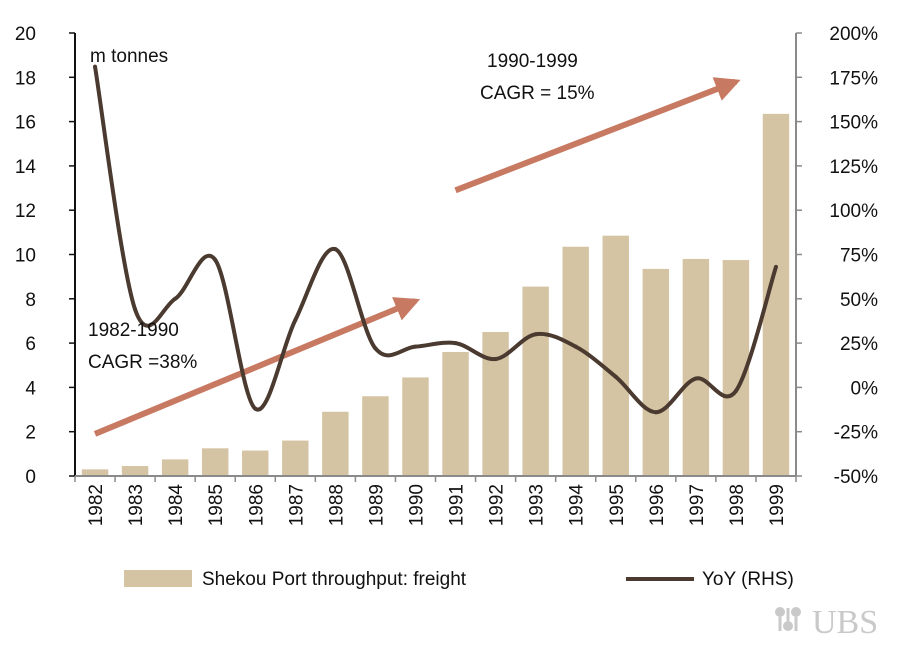 This screenshot has width=900, height=670. Describe the element at coordinates (25, 34) in the screenshot. I see `left-tick-label-20: 20` at that location.